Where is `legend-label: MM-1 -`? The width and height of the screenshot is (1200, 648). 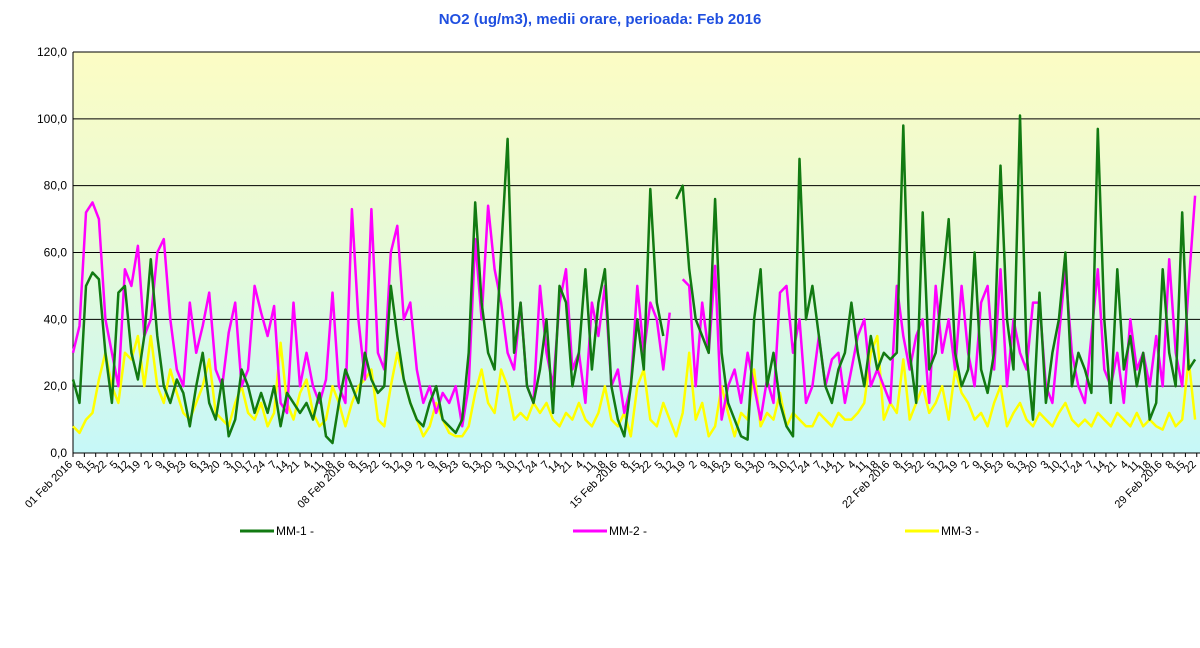
legend-label: MM-1 - is located at coordinates (295, 531).